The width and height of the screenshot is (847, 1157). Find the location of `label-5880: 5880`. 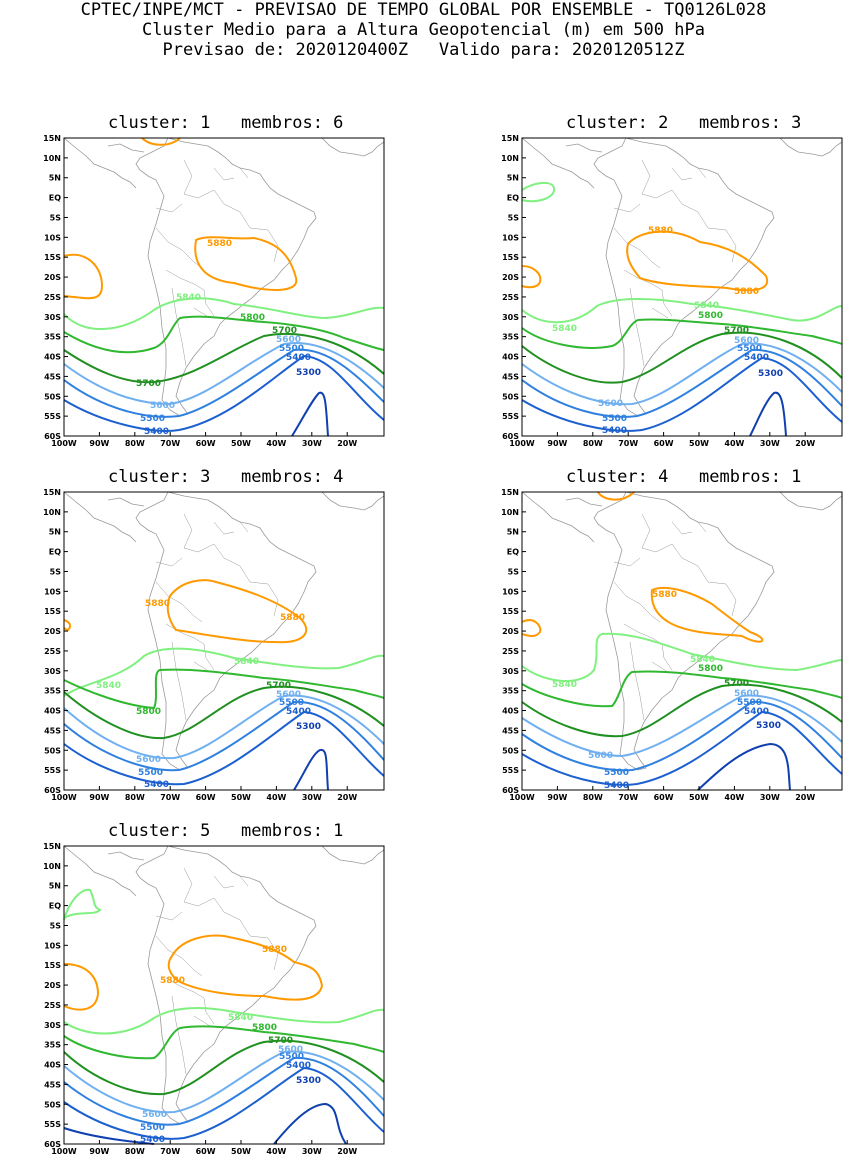

label-5880: 5880 is located at coordinates (664, 595).